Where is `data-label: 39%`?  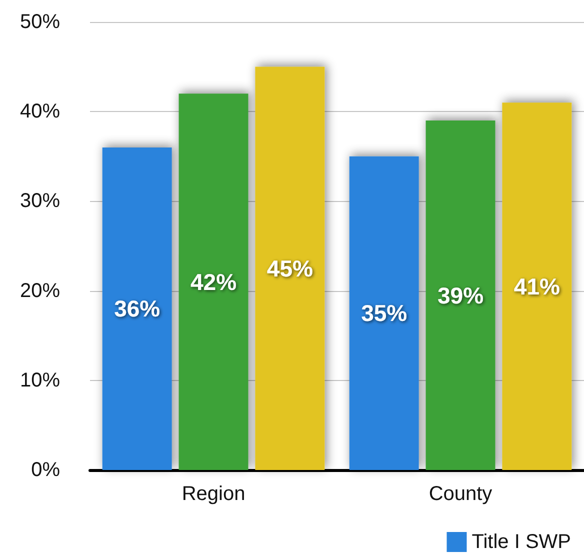
data-label: 39% is located at coordinates (460, 295).